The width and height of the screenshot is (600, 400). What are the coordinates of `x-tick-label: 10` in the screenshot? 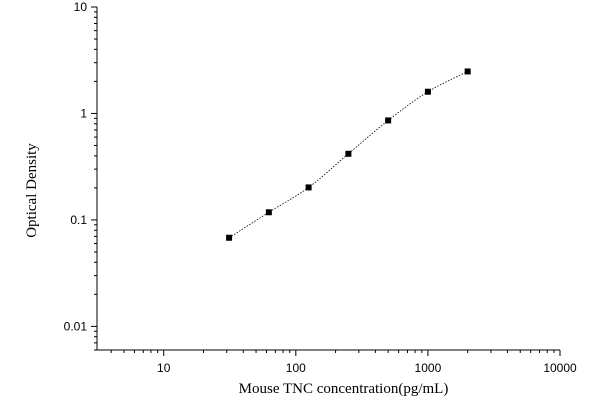 It's located at (164, 368).